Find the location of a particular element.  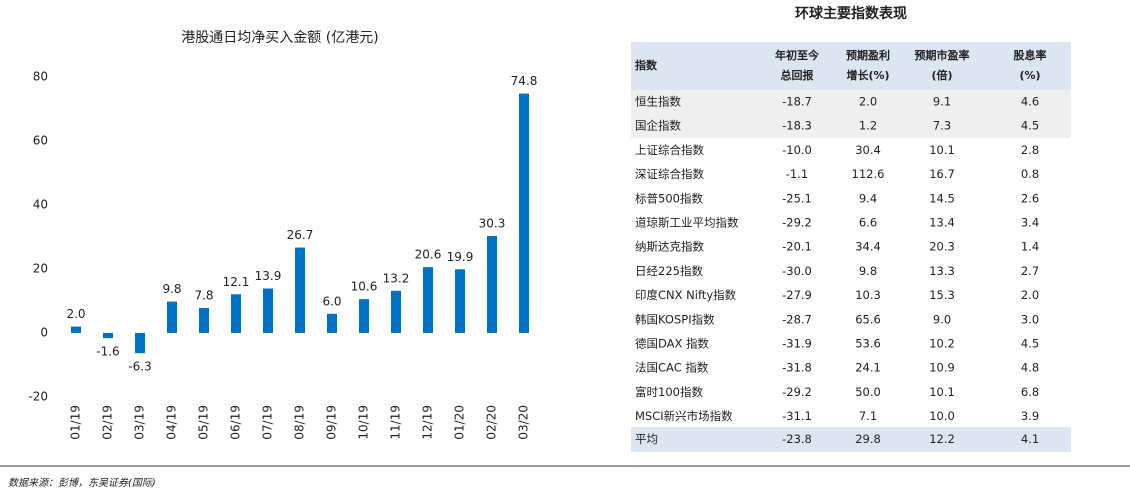

table-cell: 韩国KOSPI指数 is located at coordinates (675, 319).